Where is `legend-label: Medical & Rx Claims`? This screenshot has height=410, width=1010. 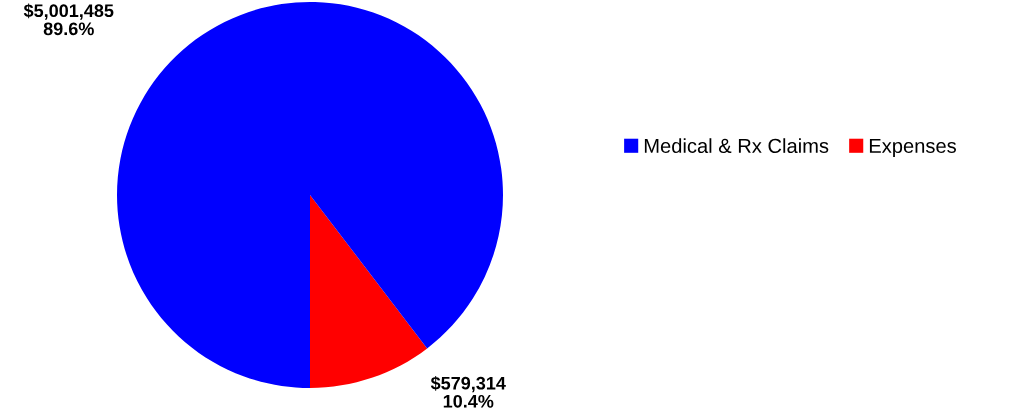 legend-label: Medical & Rx Claims is located at coordinates (736, 146).